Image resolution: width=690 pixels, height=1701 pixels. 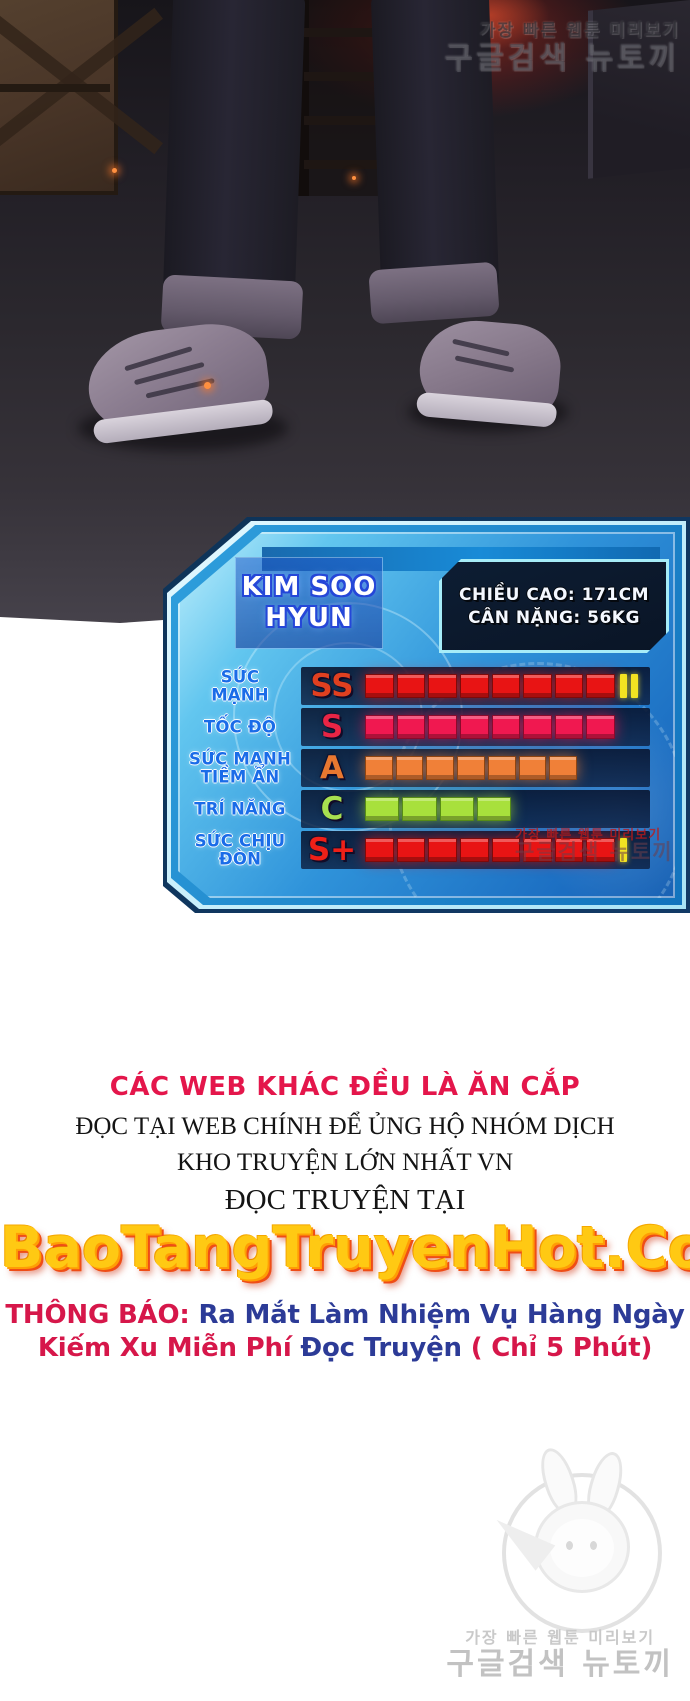 I want to click on mascot-circle, so click(x=582, y=1553).